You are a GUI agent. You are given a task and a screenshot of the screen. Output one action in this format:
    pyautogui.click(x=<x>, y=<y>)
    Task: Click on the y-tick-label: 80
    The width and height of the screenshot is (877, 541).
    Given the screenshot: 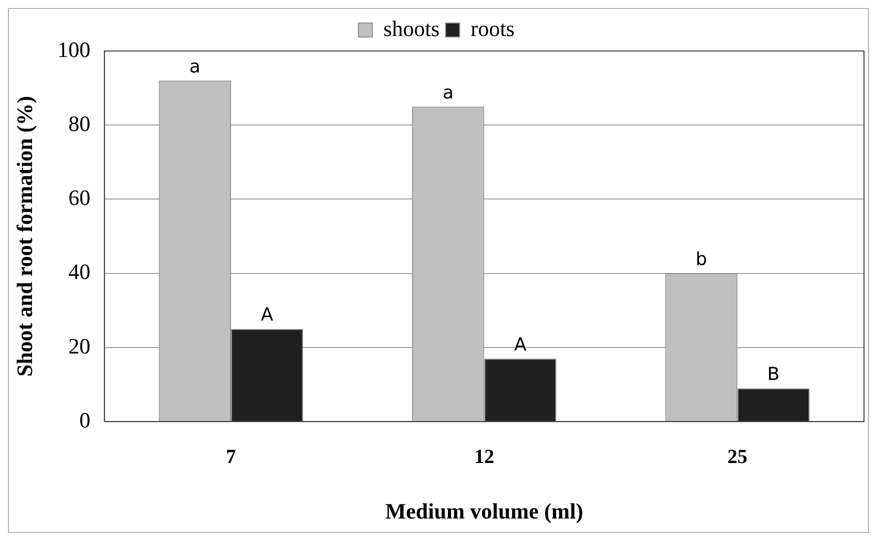 What is the action you would take?
    pyautogui.click(x=79, y=123)
    